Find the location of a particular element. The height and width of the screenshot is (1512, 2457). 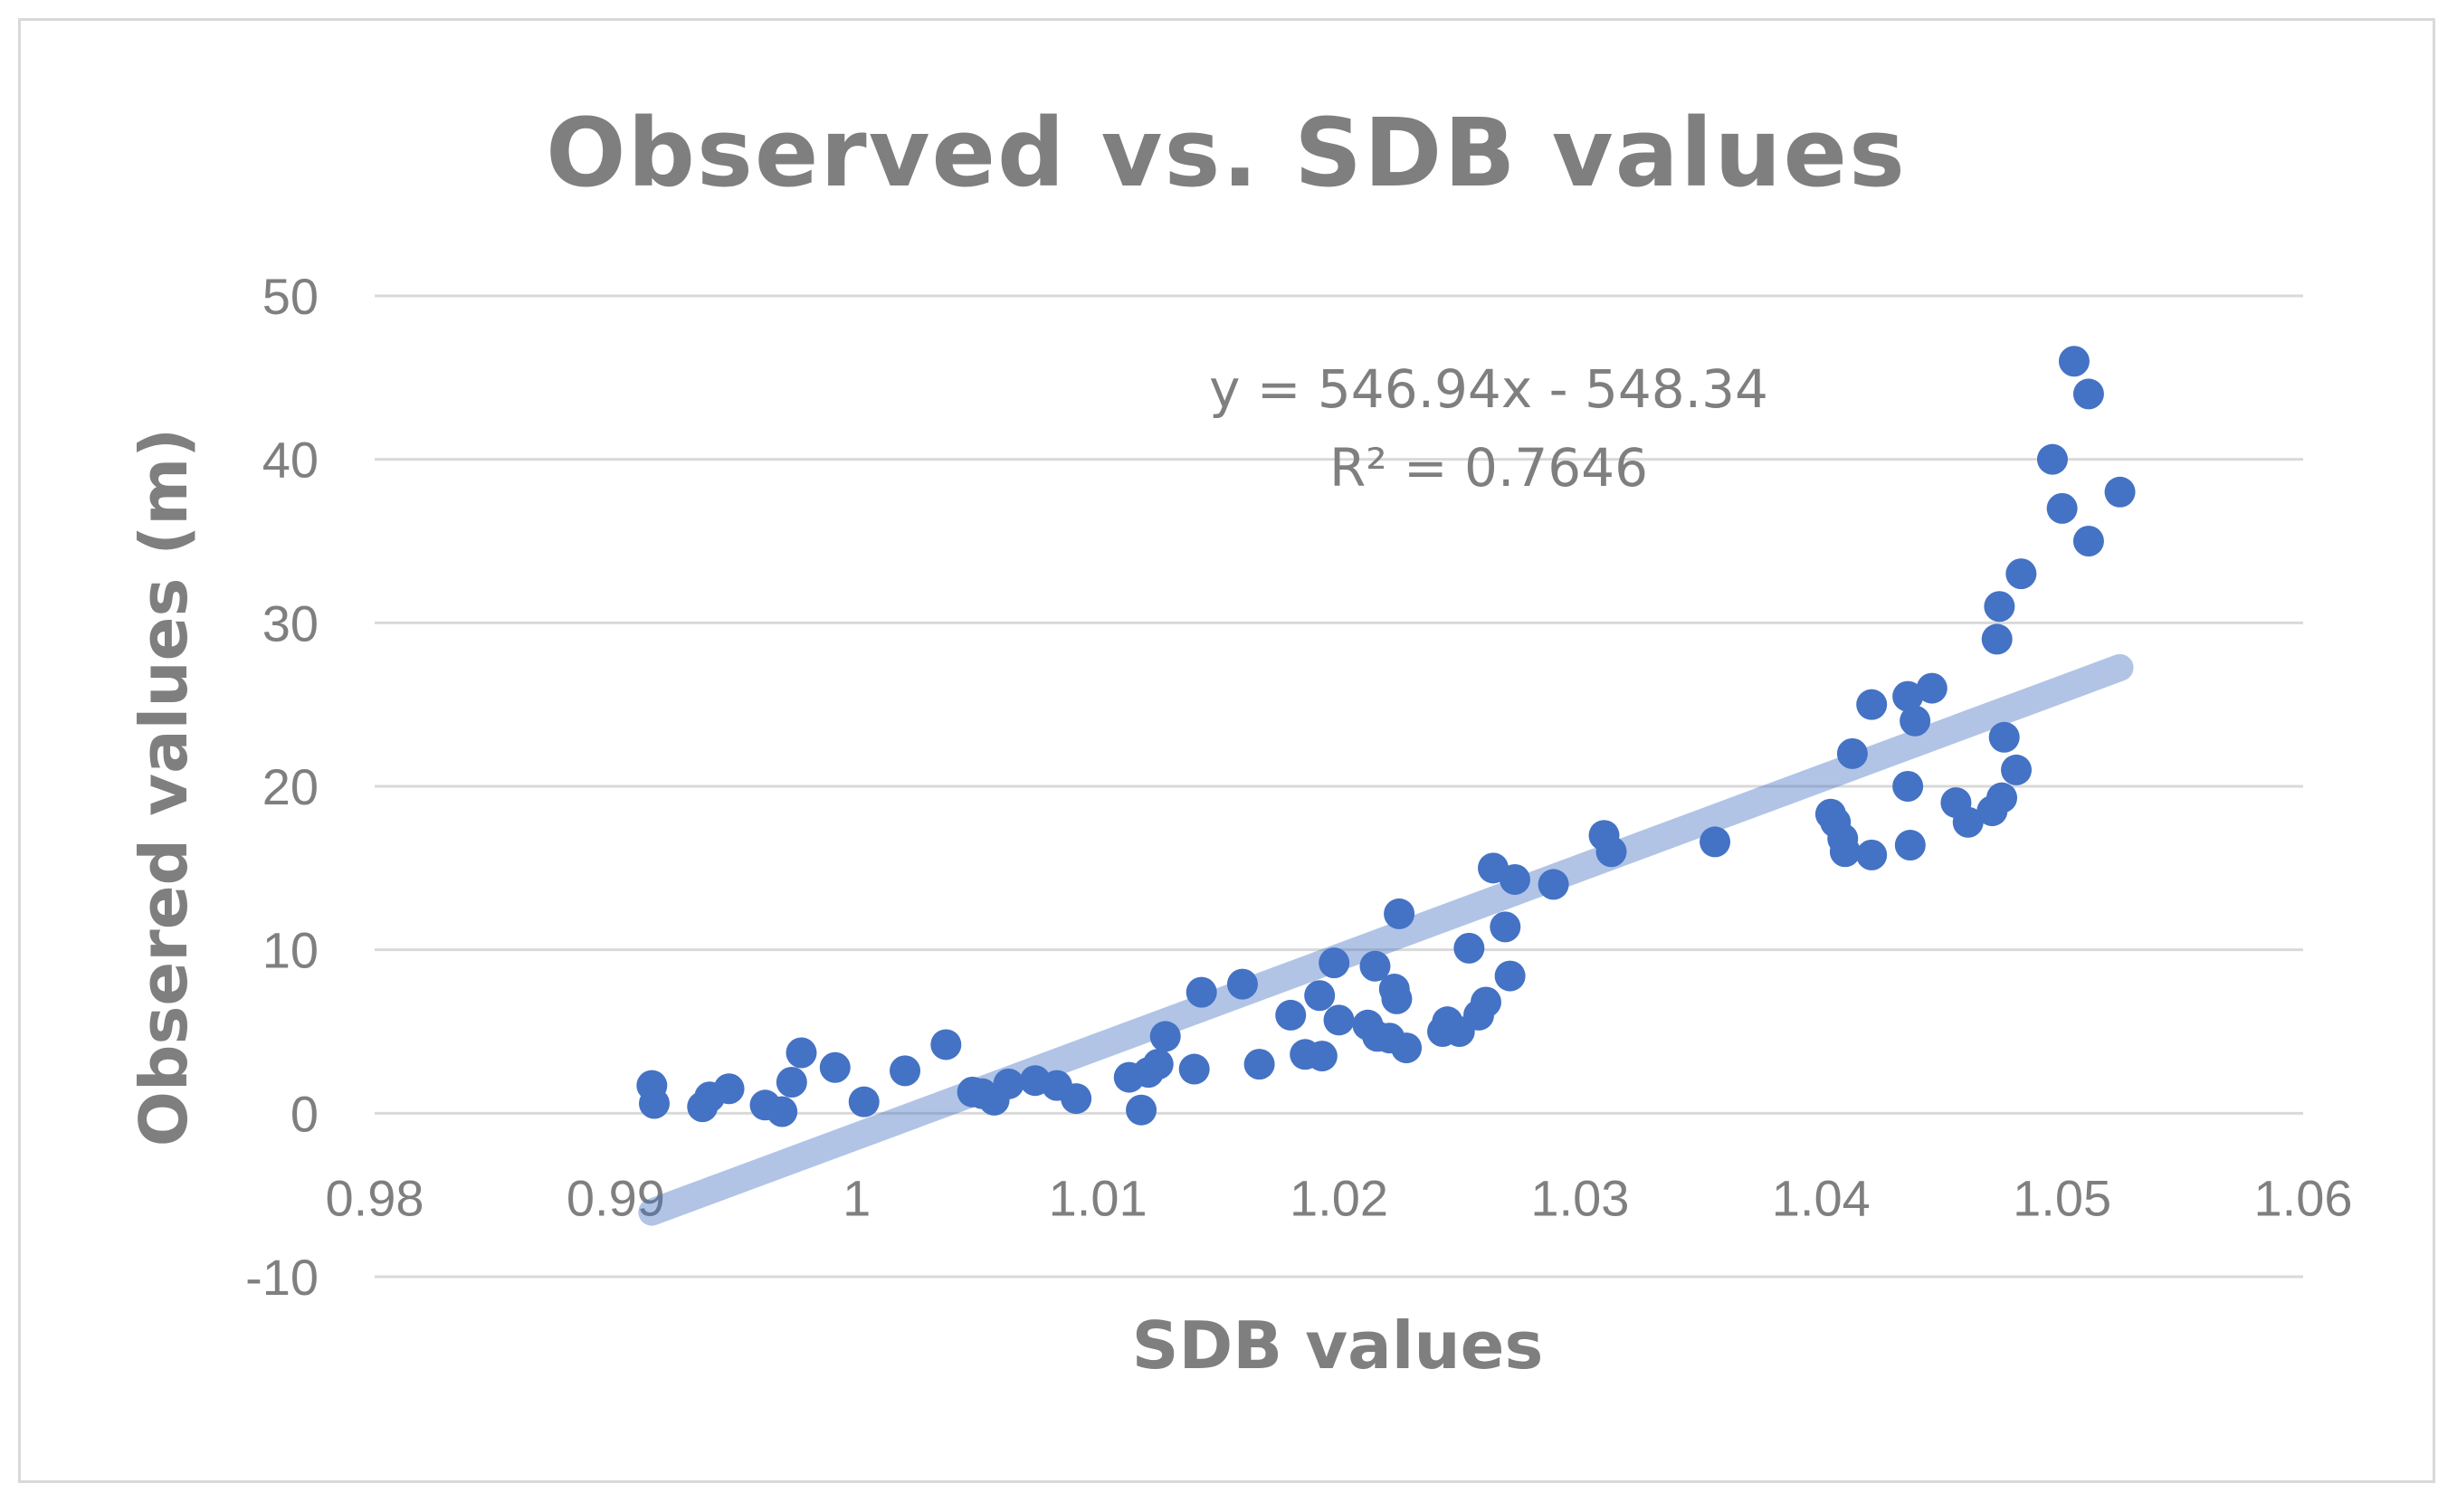

y-axis-title: Obsered values (m) is located at coordinates (164, 787).